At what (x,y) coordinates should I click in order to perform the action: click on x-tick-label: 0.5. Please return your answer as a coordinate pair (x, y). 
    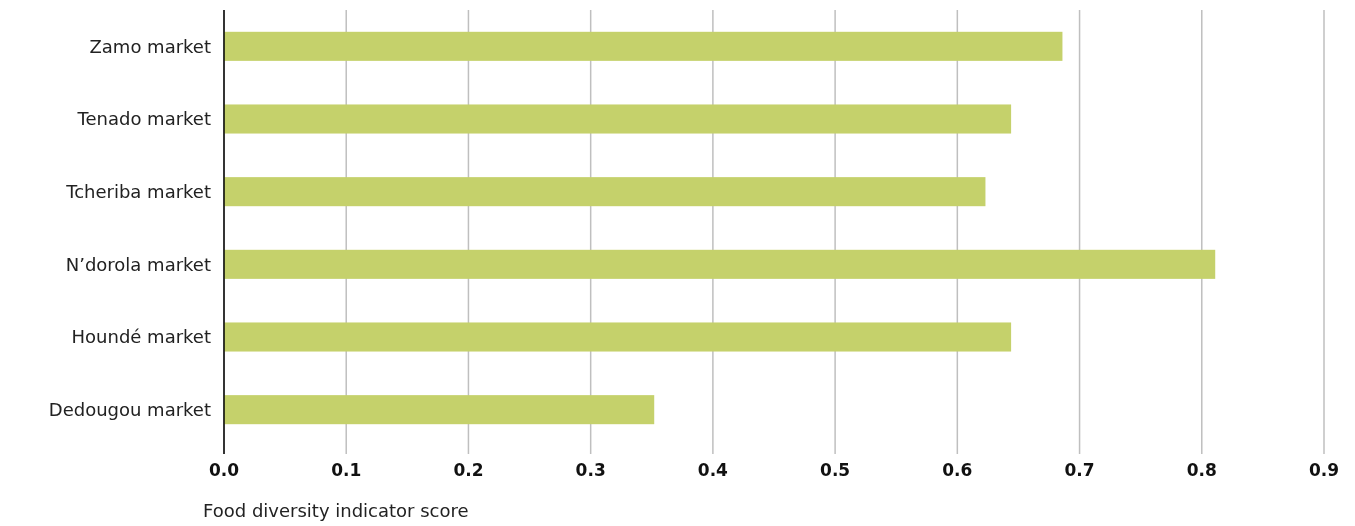
    Looking at the image, I should click on (835, 470).